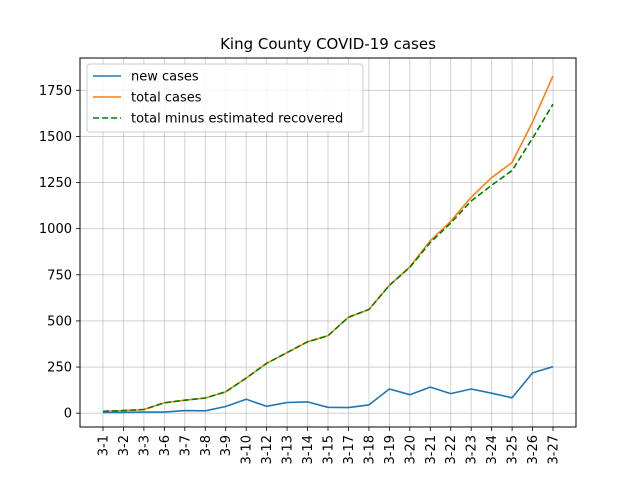 This screenshot has height=480, width=640. Describe the element at coordinates (431, 450) in the screenshot. I see `x-tick-label: 3-21` at that location.